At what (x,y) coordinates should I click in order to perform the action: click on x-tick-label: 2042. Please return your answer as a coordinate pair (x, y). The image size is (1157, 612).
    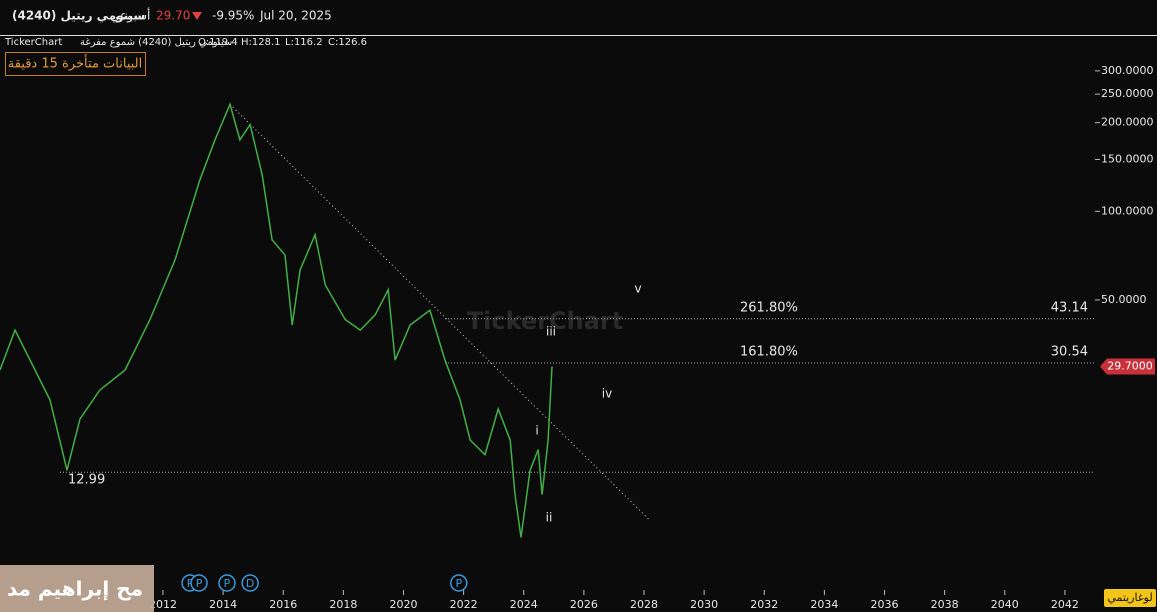
    Looking at the image, I should click on (1065, 604).